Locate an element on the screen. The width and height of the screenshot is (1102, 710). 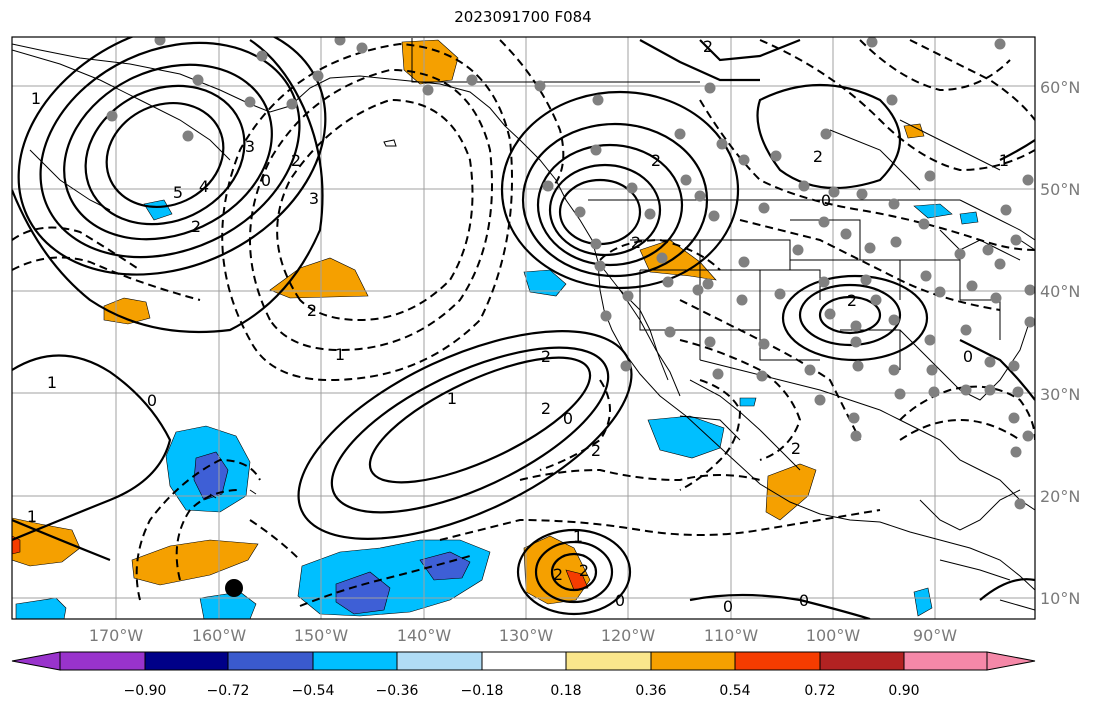
lon-label: 130°W is located at coordinates (526, 635).